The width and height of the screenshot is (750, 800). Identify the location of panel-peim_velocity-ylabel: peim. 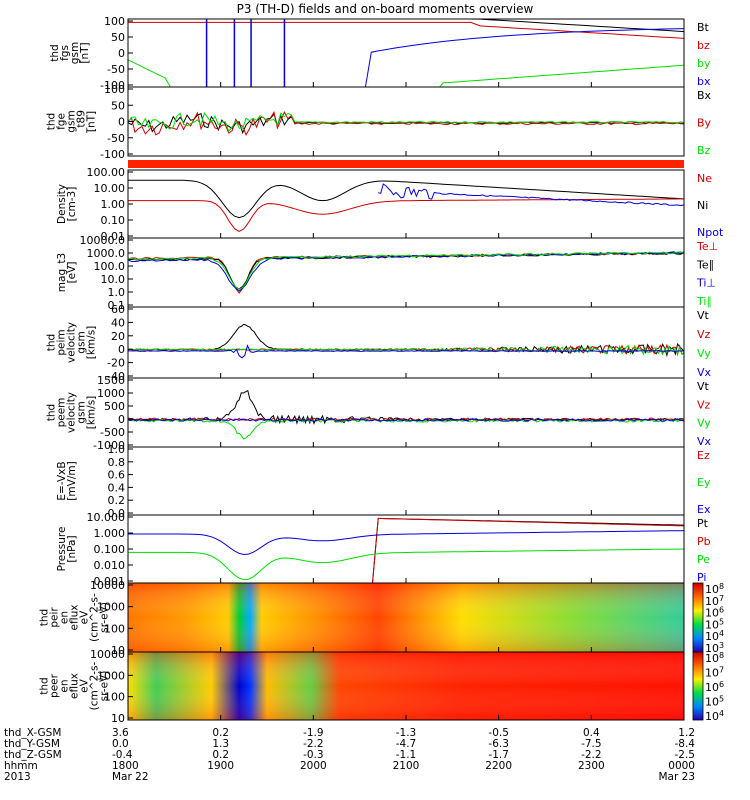
(62, 342).